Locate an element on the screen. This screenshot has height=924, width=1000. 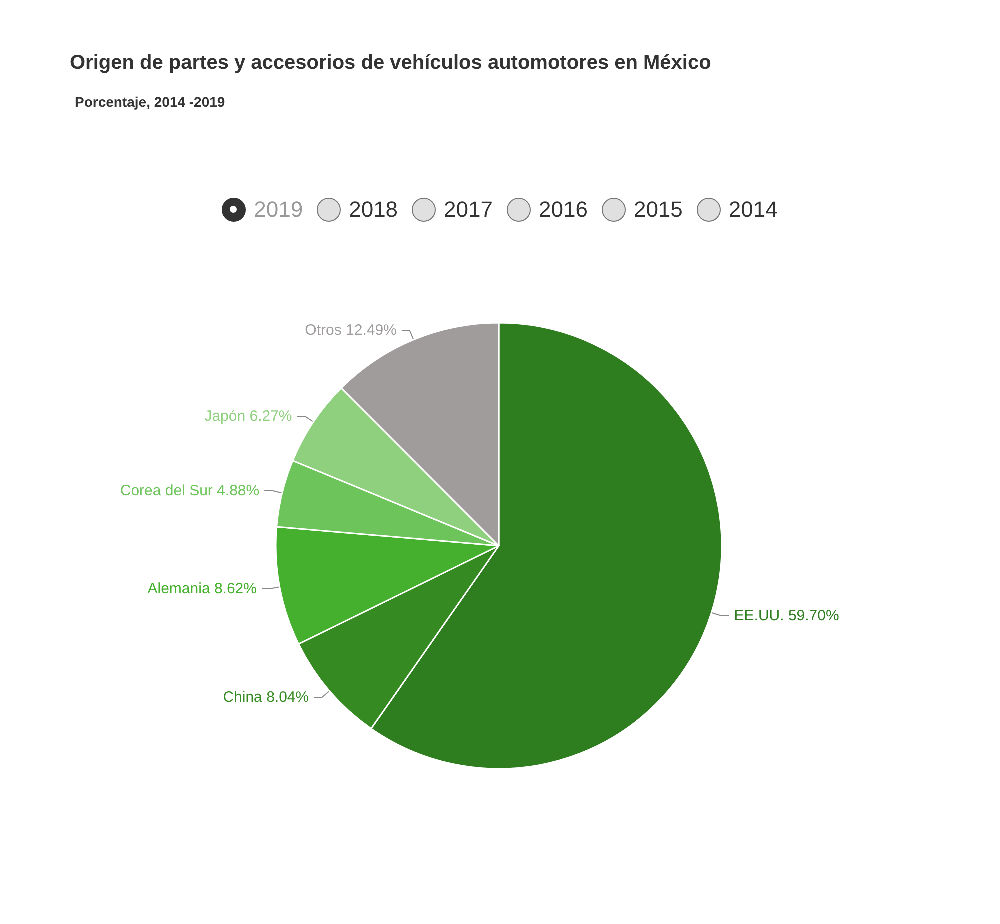
text: 2015 is located at coordinates (658, 210).